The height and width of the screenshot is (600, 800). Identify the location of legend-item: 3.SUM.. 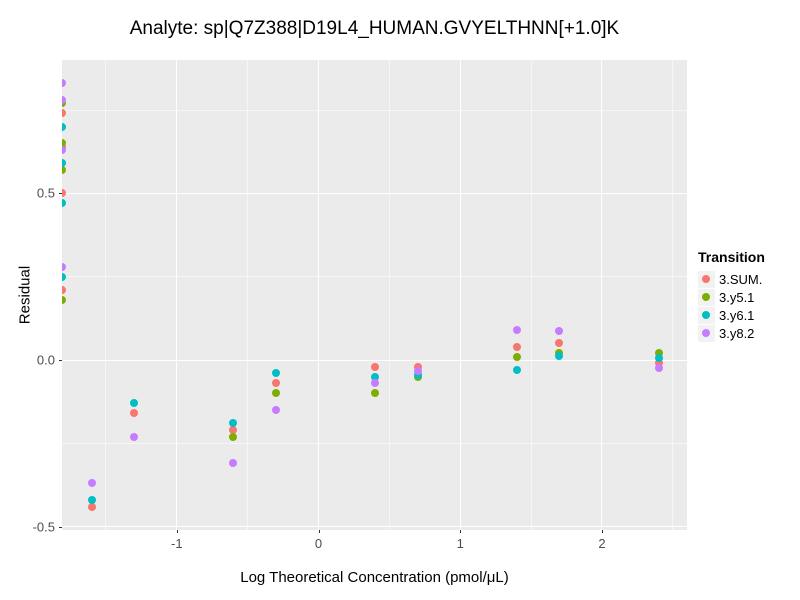
(731, 279).